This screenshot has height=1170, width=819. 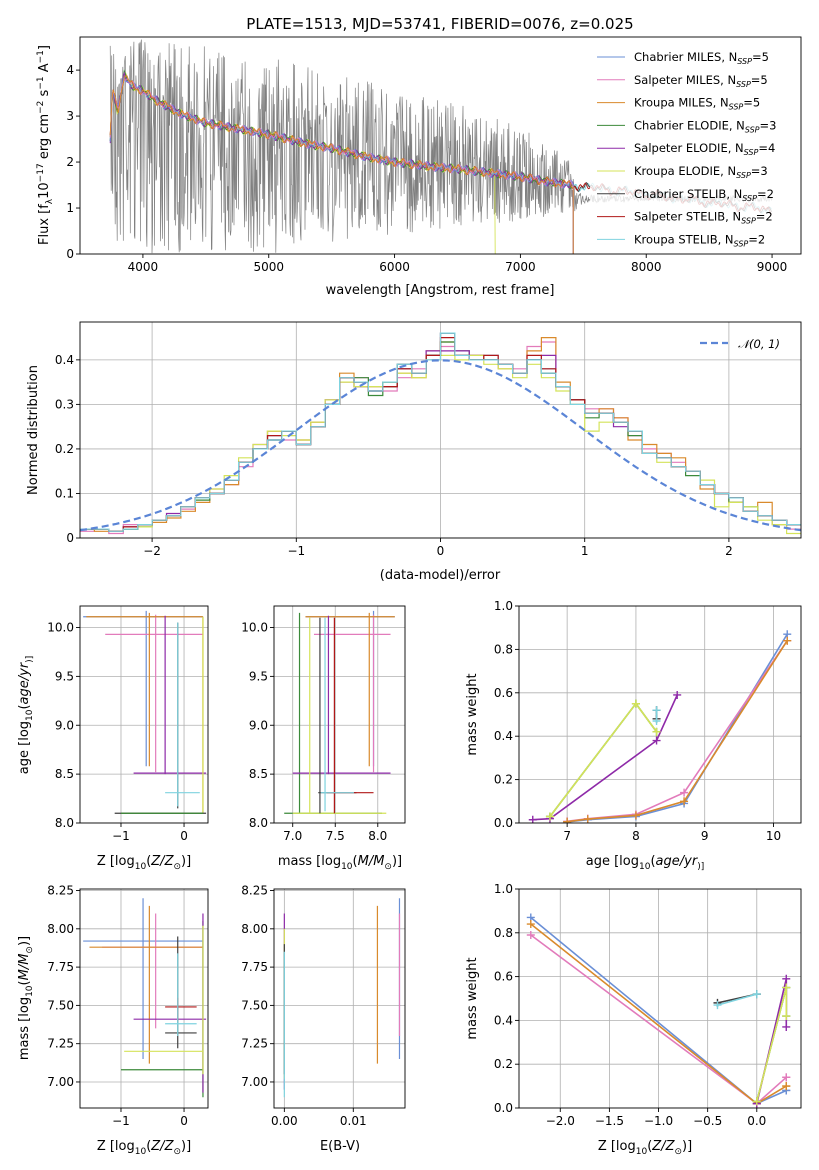 I want to click on x-tick-label: 1, so click(x=585, y=551).